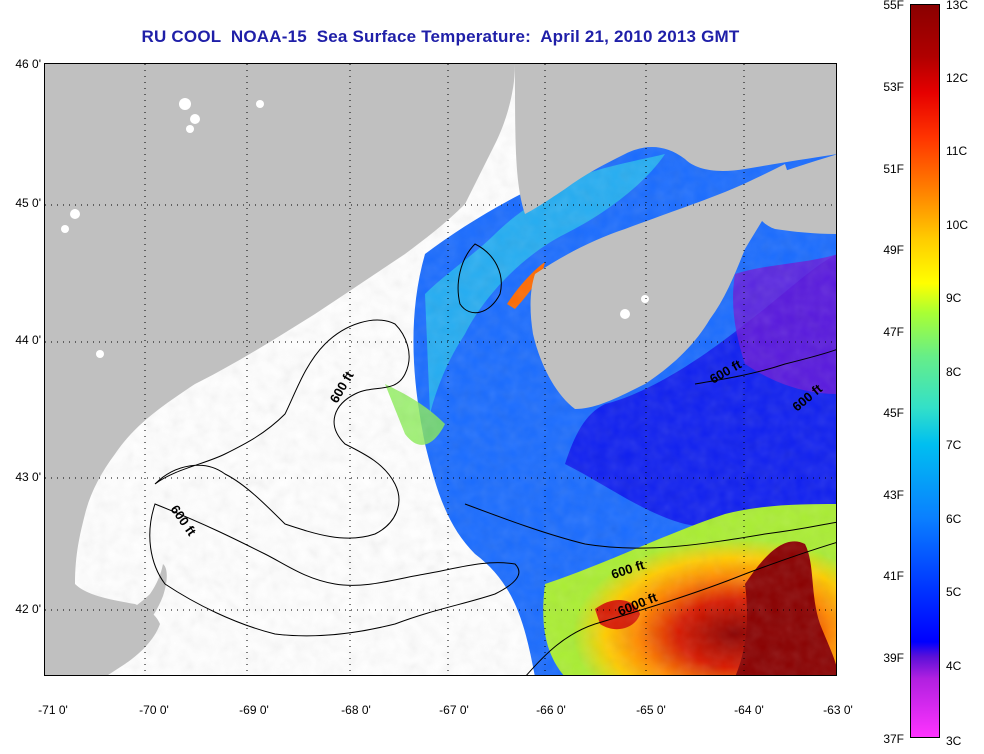 This screenshot has height=754, width=984. I want to click on contour-6000ft, so click(681, 608).